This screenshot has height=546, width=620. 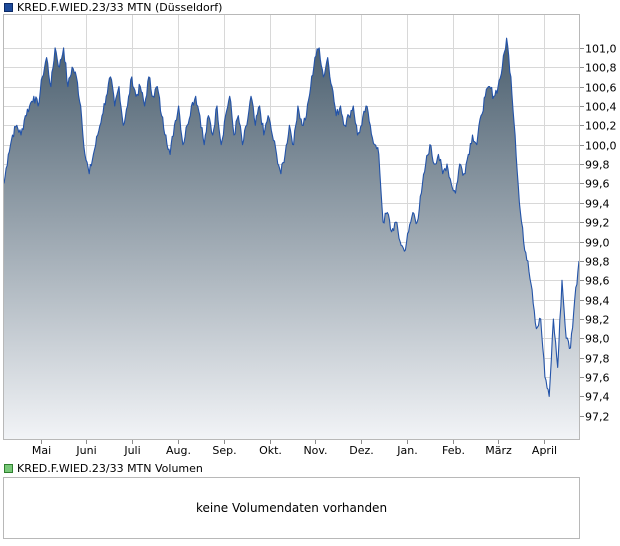 I want to click on volume-legend: KRED.F.WIED.23/33 MTN Volumen, so click(x=103, y=468).